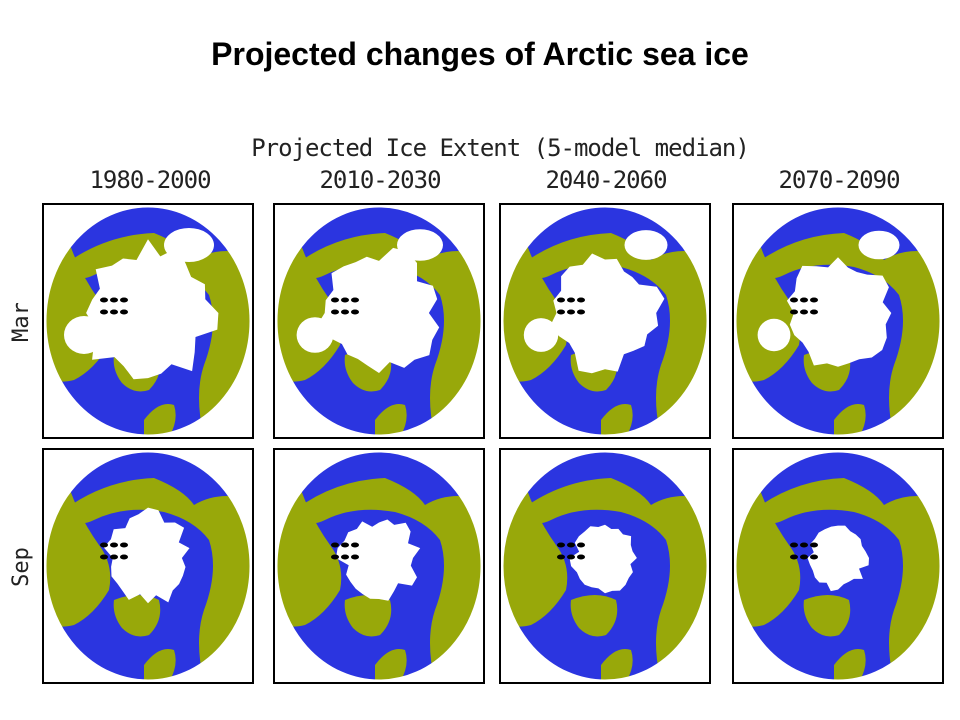 This screenshot has height=720, width=960. Describe the element at coordinates (150, 180) in the screenshot. I see `period-label-1: 1980-2000` at that location.